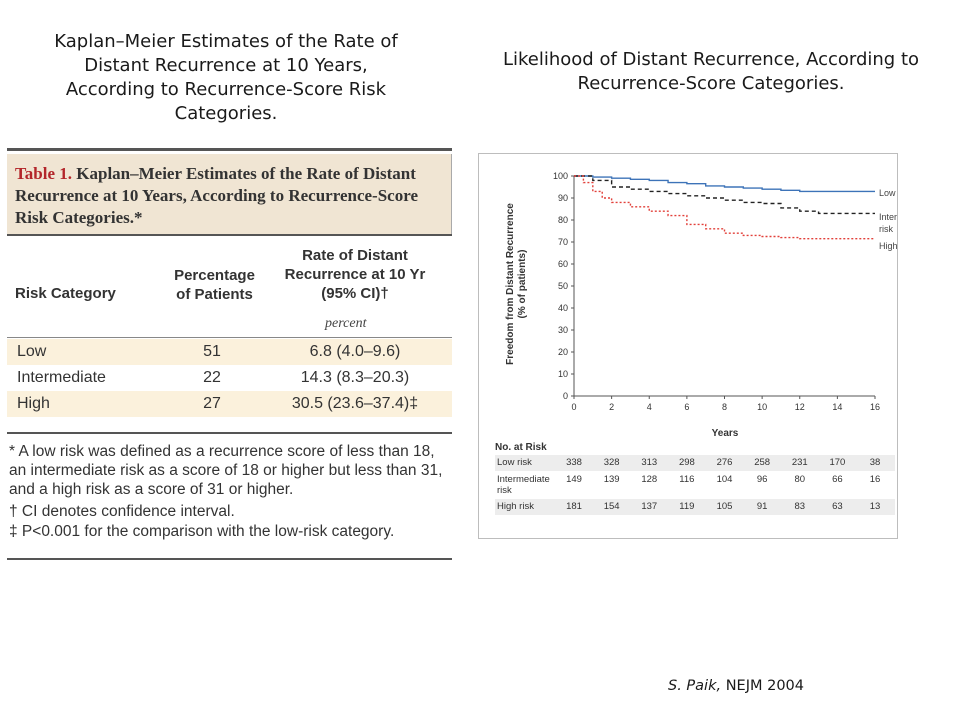  I want to click on col-head-percentage: Percentage of Patients, so click(214, 285).